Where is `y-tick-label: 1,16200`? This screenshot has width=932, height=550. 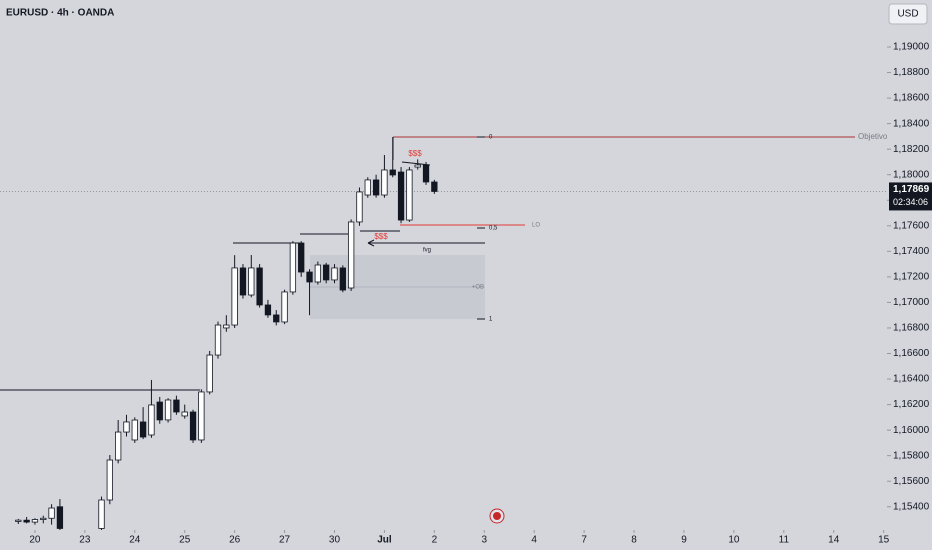
y-tick-label: 1,16200 is located at coordinates (911, 404).